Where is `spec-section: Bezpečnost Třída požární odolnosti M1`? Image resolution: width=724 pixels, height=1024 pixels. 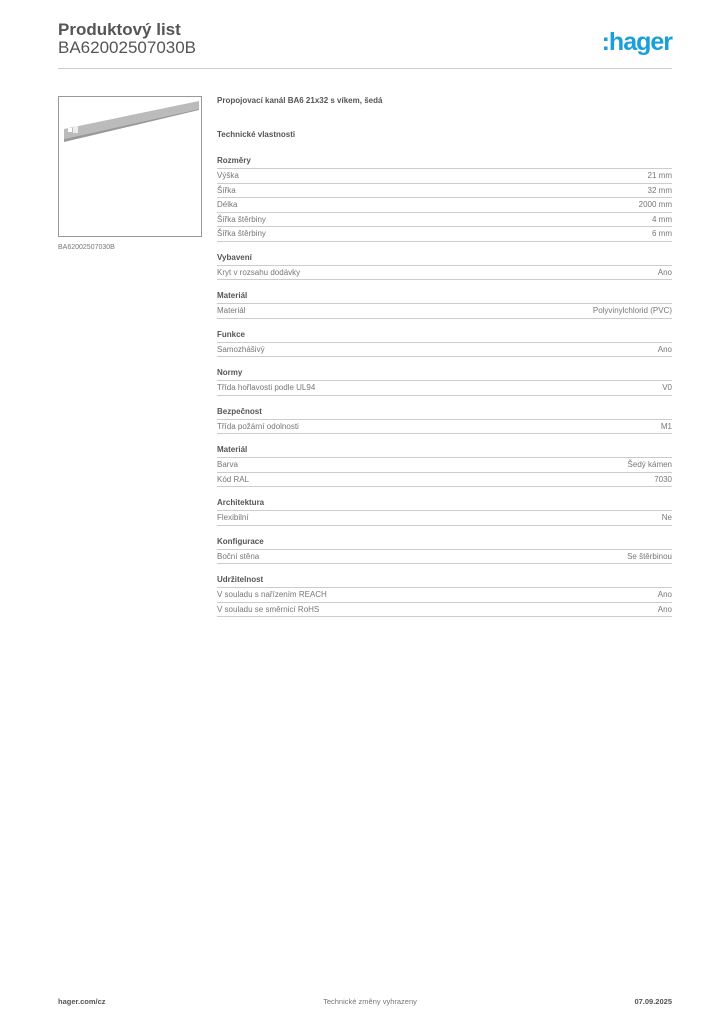 spec-section: Bezpečnost Třída požární odolnosti M1 is located at coordinates (444, 420).